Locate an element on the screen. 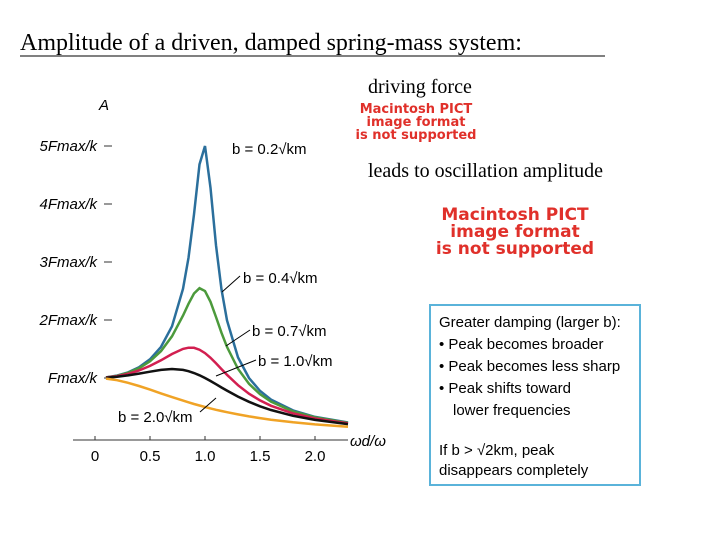 The width and height of the screenshot is (720, 540). curve-label: b = 0.2√km is located at coordinates (269, 149).